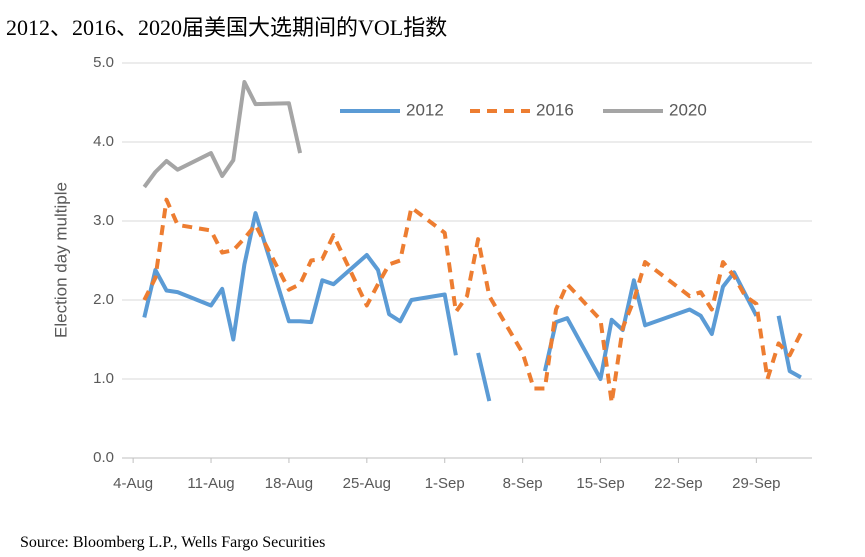  I want to click on y-tick-label: 1.0, so click(103, 378).